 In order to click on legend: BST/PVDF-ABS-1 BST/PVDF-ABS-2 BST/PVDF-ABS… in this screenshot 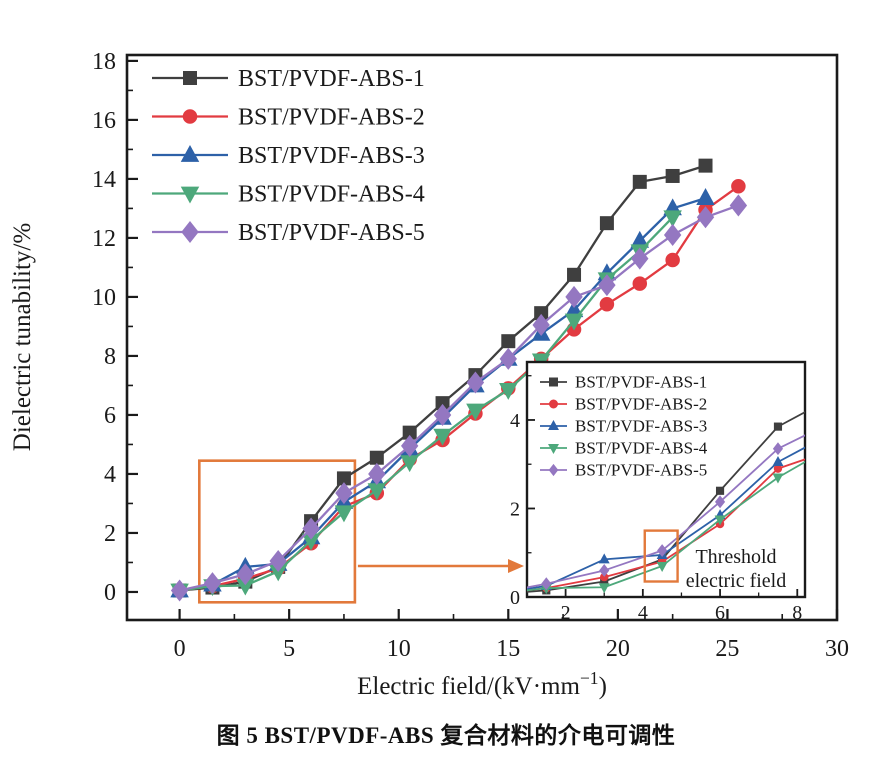, I will do `click(288, 156)`.